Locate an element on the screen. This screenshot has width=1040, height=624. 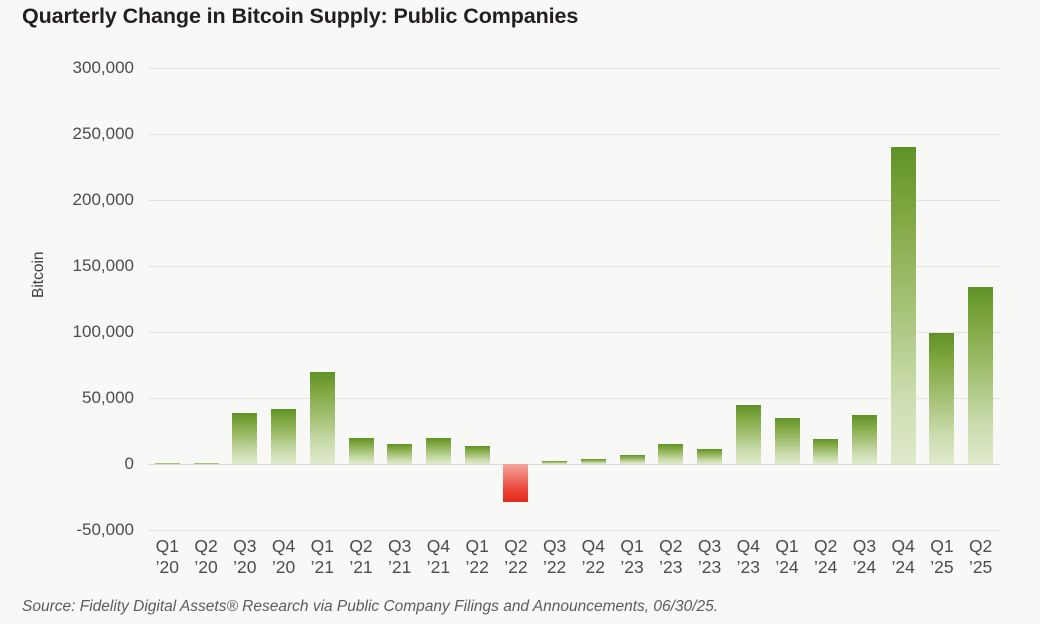
x-axis-tick-label: Q1’23 is located at coordinates (632, 556).